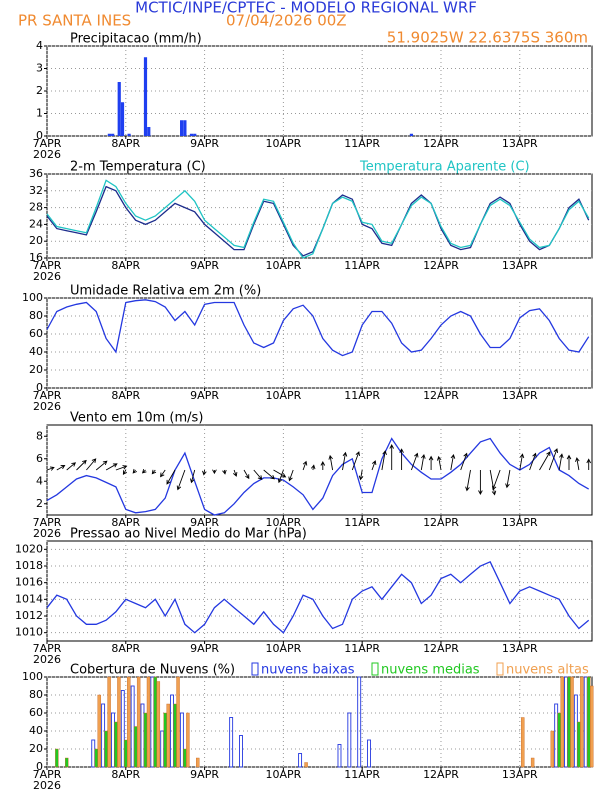  Describe the element at coordinates (188, 534) in the screenshot. I see `panel-title: Pressao ao Nivel Medio do Mar (hPa)` at that location.